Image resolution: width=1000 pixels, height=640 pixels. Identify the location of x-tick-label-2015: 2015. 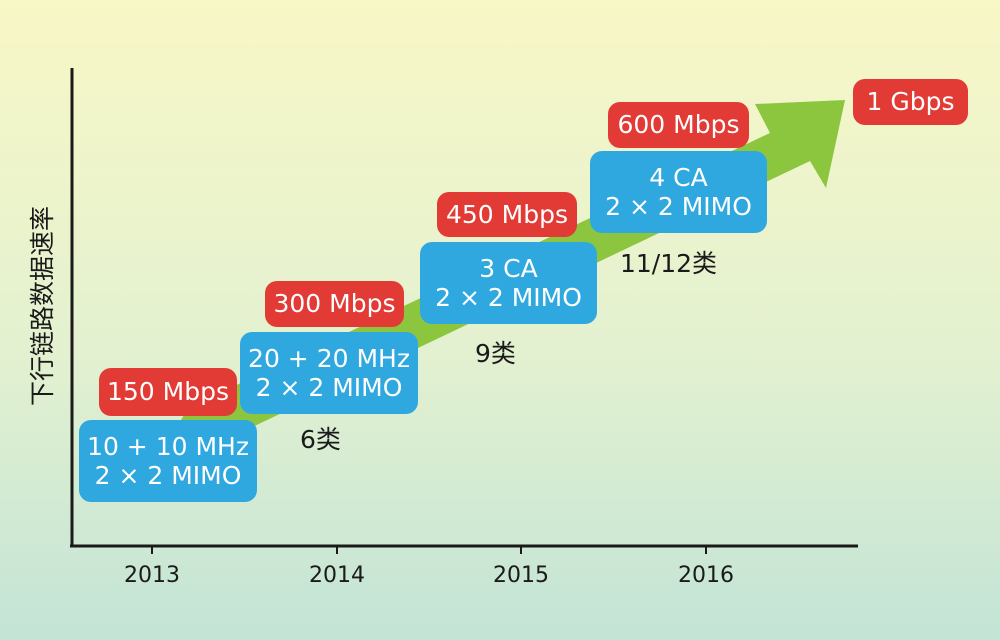
(521, 575).